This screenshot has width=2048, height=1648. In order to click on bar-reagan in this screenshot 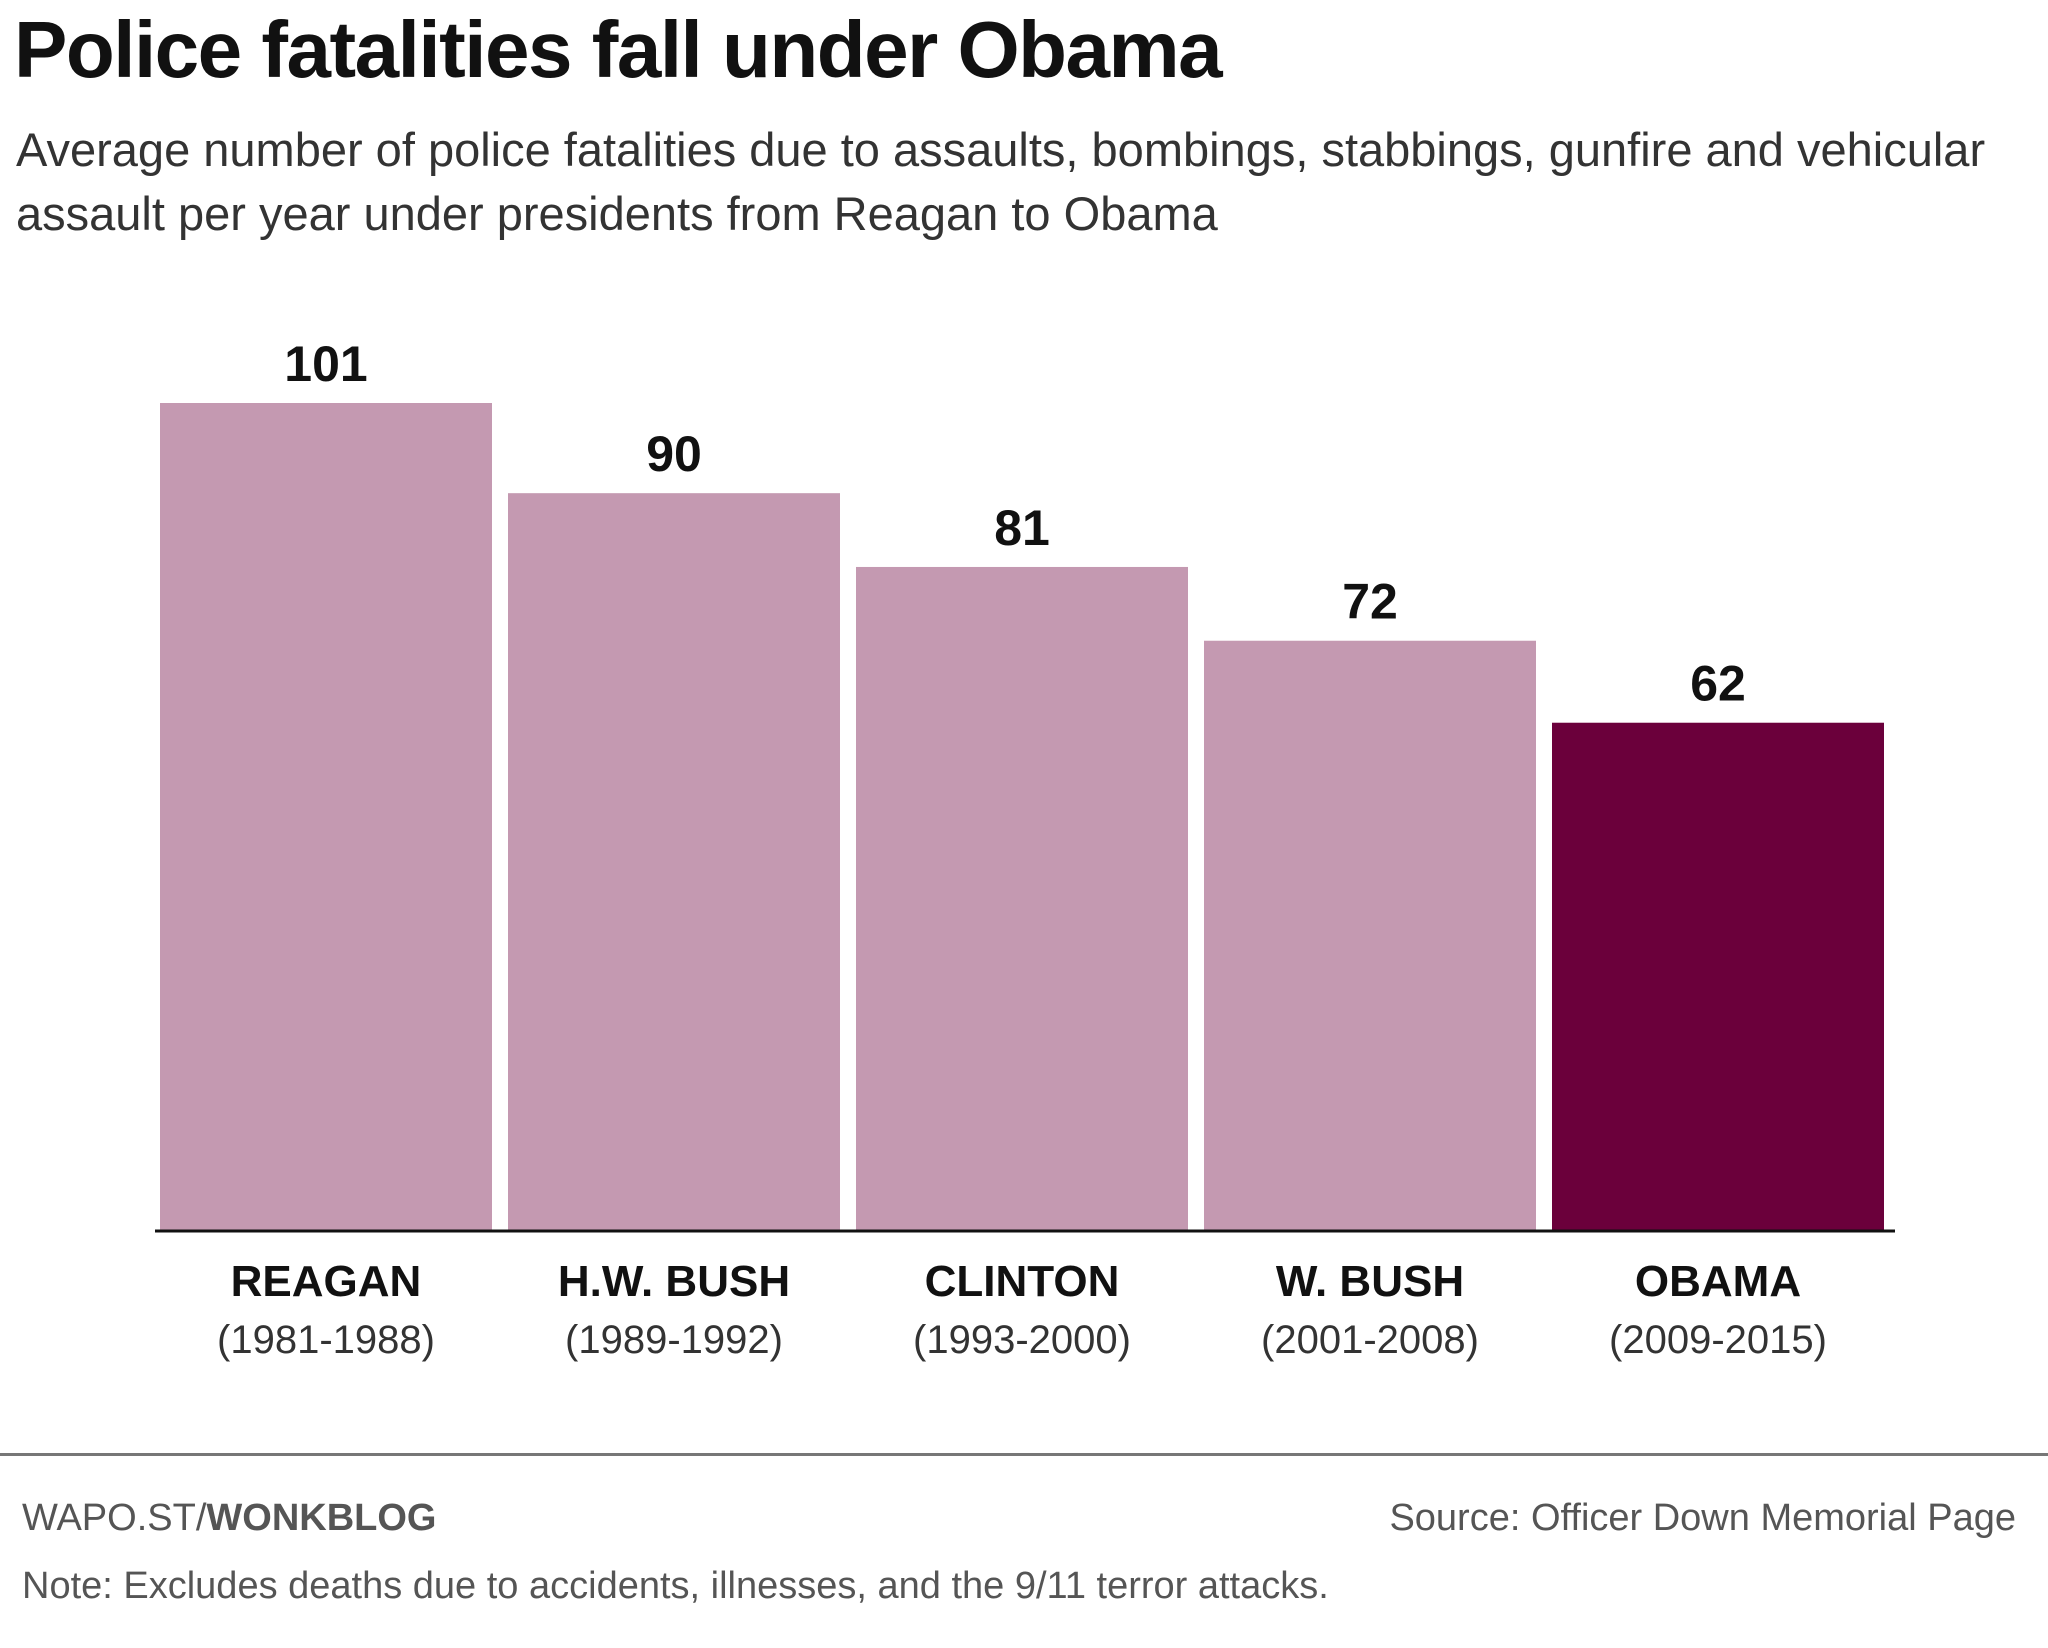, I will do `click(326, 817)`.